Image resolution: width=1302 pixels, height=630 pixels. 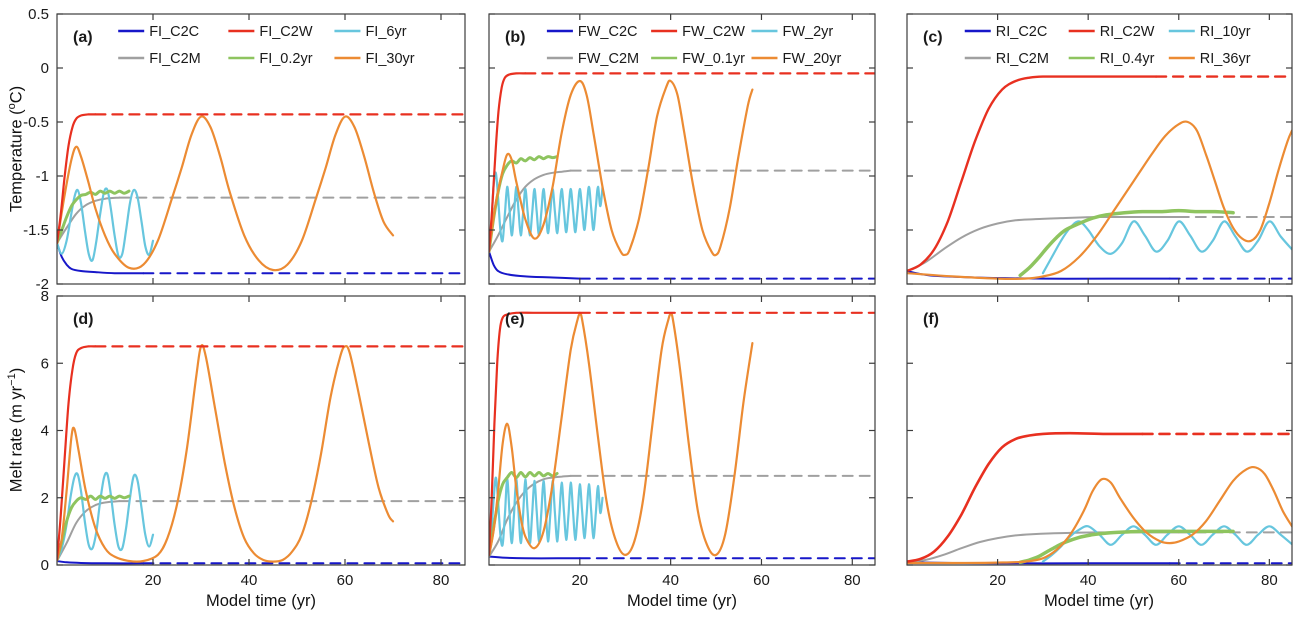 What do you see at coordinates (1022, 59) in the screenshot?
I see `legend-label-RI_C2M: RI_C2M` at bounding box center [1022, 59].